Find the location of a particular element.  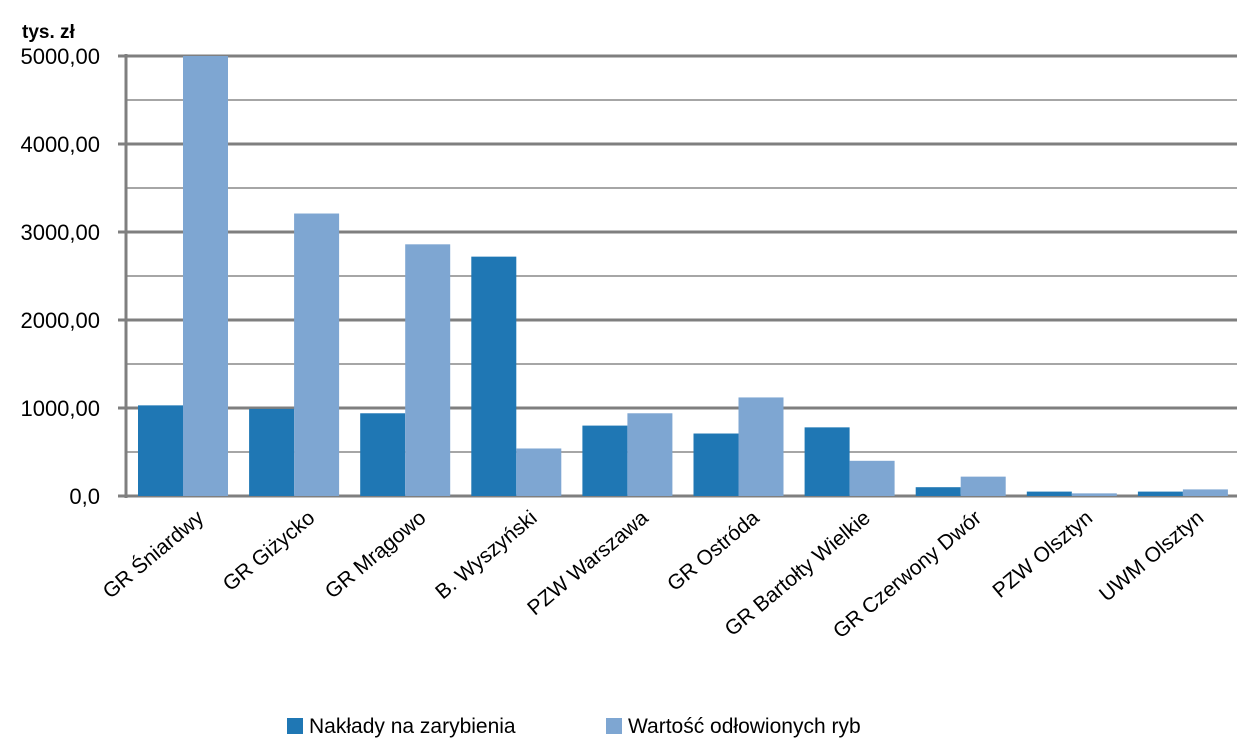

x-tick-label: B. Wyszyński is located at coordinates (486, 555).